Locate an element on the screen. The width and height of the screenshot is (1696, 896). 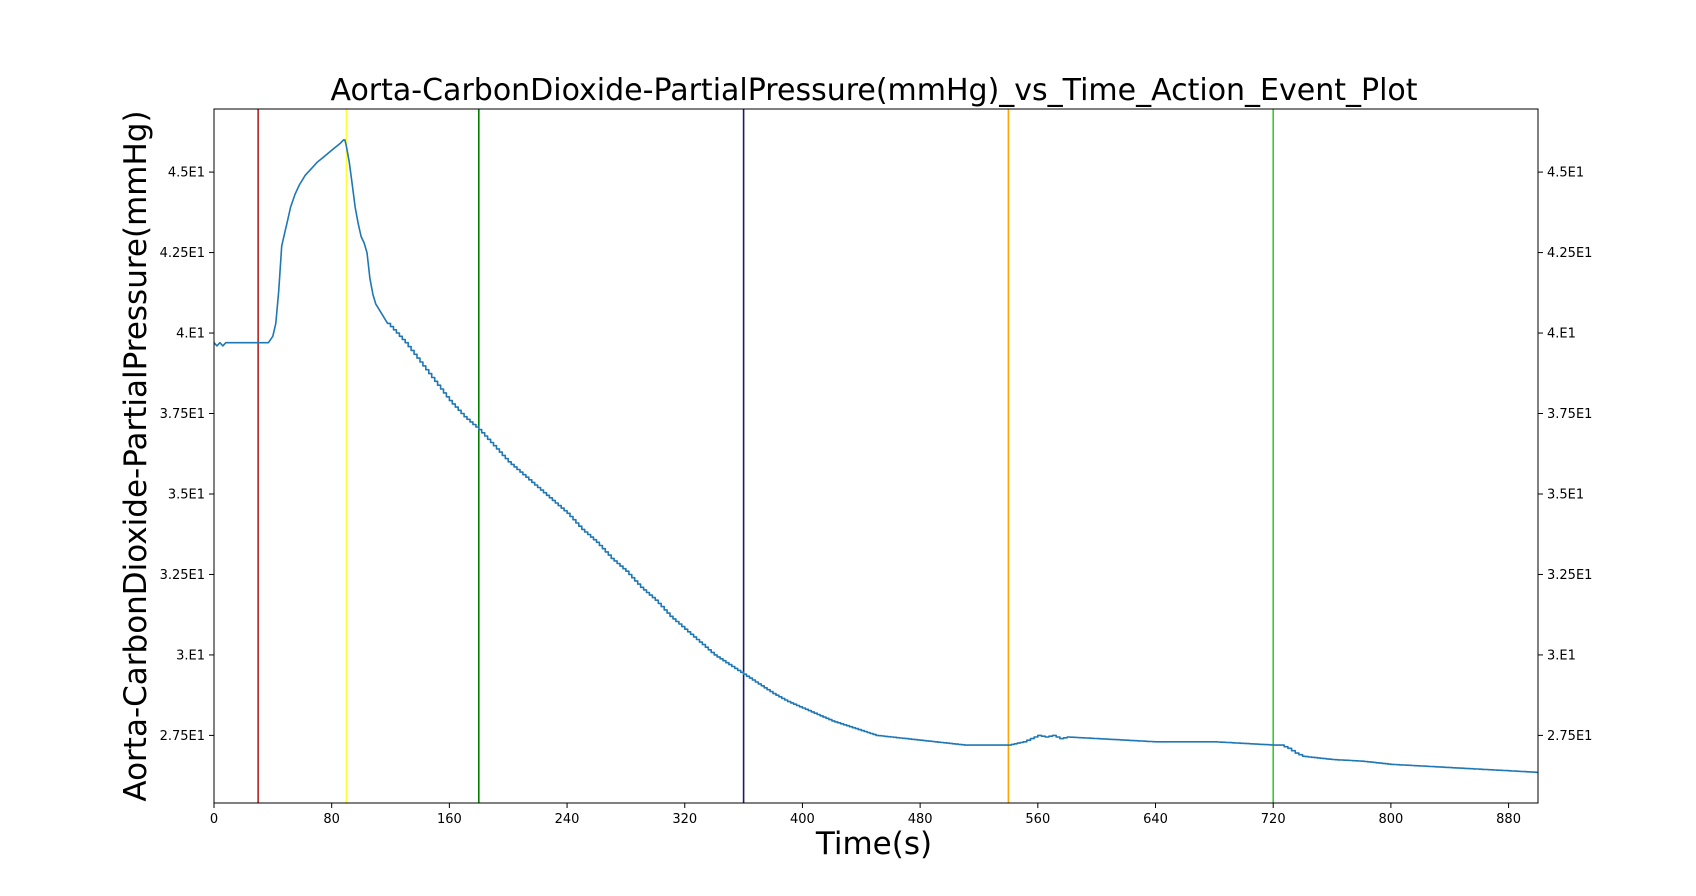
x-axis-label: Time(s) is located at coordinates (873, 844).